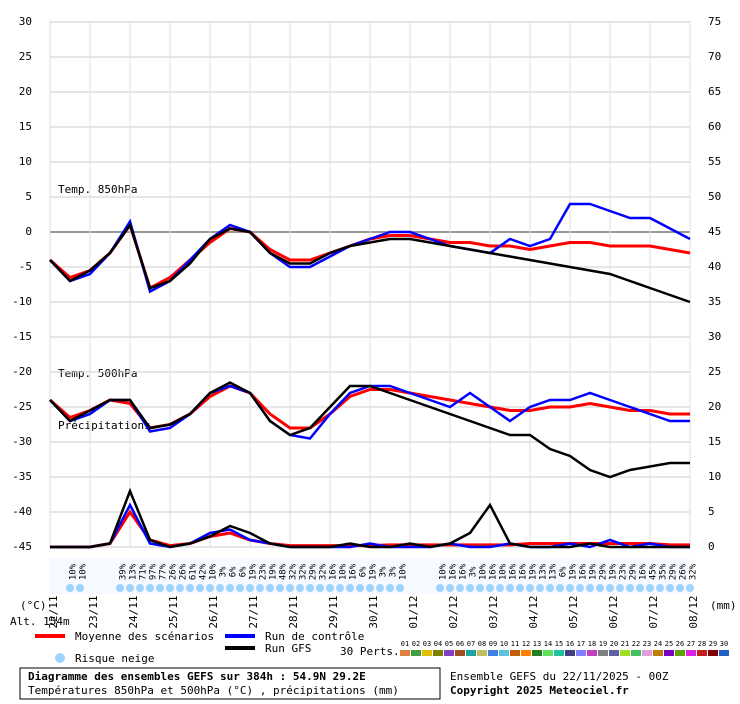  What do you see at coordinates (97, 189) in the screenshot?
I see `annotation: Temp. 850hPa` at bounding box center [97, 189].